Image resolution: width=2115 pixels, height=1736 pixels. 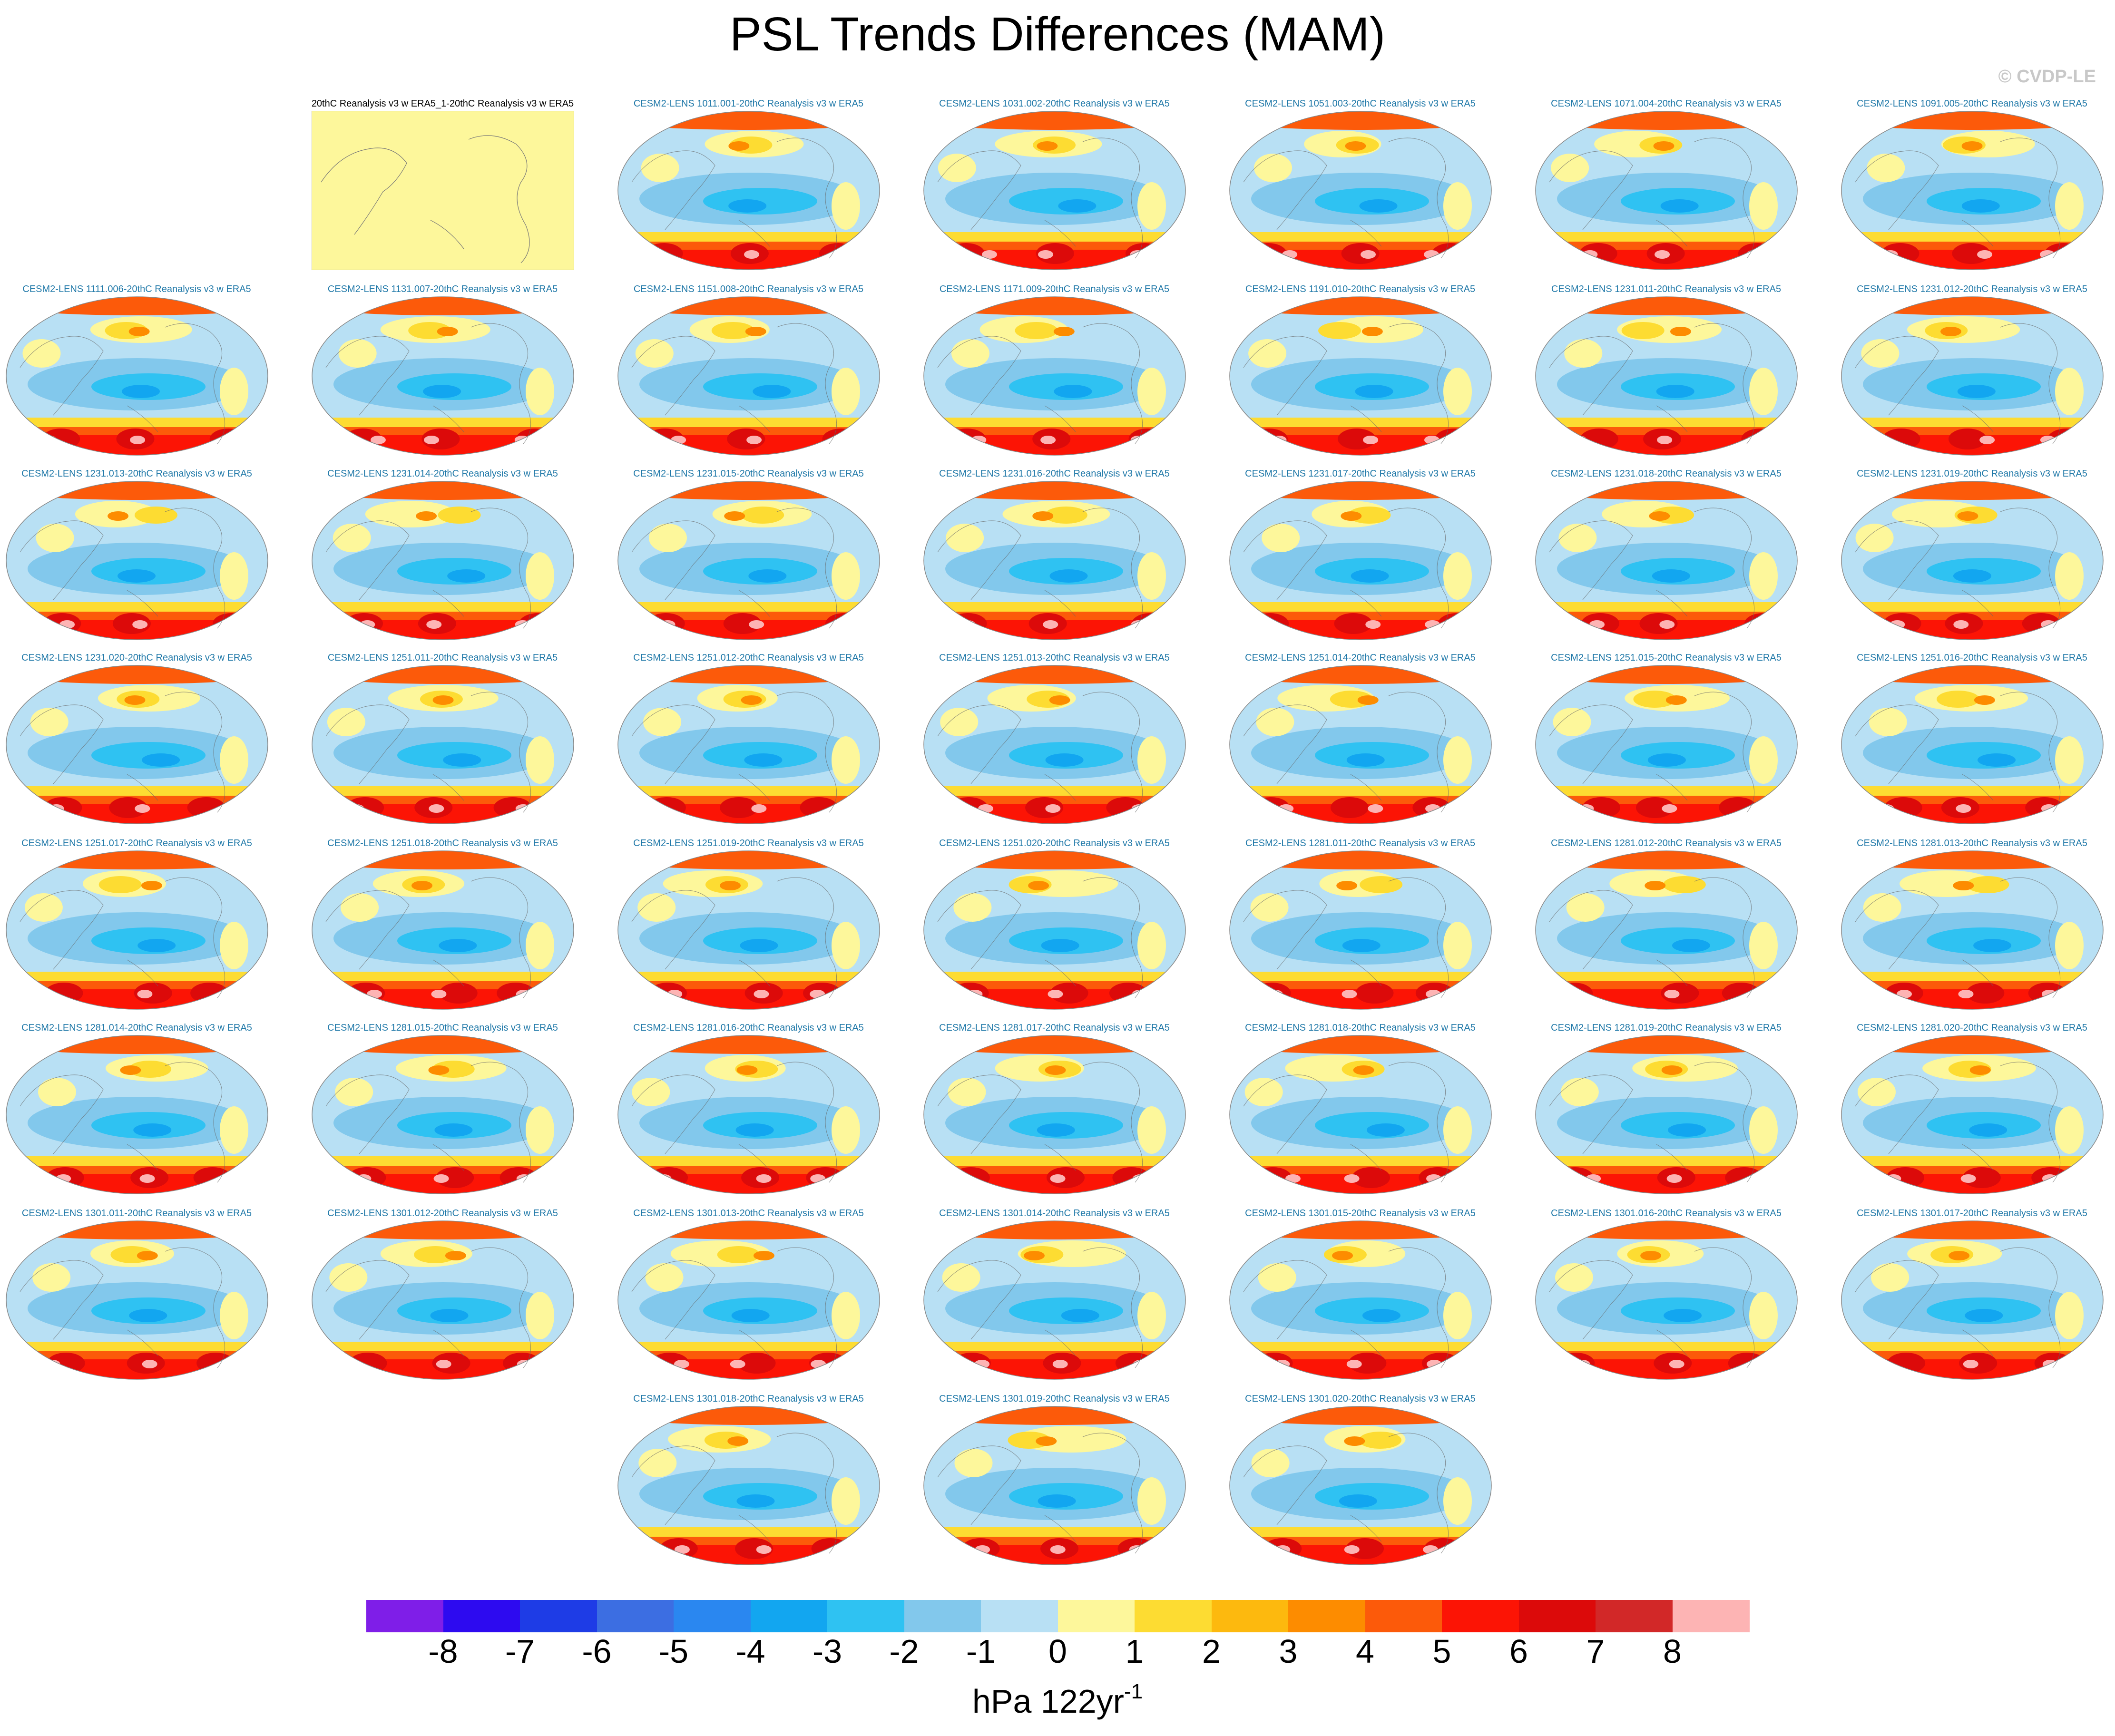 What do you see at coordinates (1288, 1652) in the screenshot?
I see `colorbar-tick-label: 3` at bounding box center [1288, 1652].